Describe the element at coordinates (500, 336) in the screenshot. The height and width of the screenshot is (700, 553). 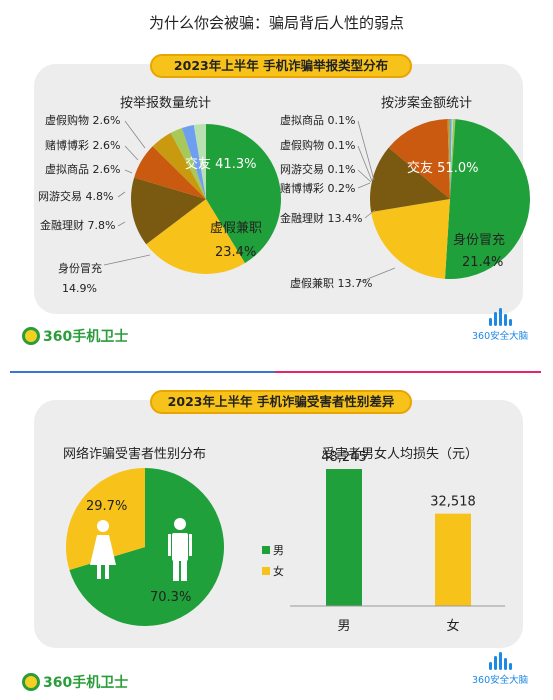
I see `brain-logo-text: 360安全大脑` at that location.